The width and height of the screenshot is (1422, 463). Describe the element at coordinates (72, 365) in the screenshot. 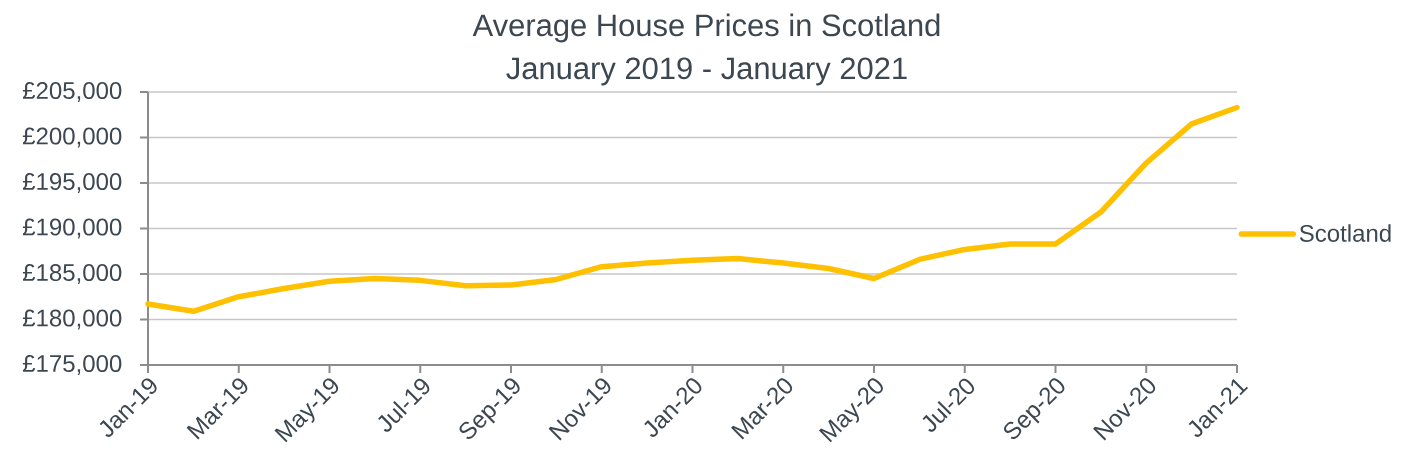

I see `y-tick-label: £175,000` at that location.